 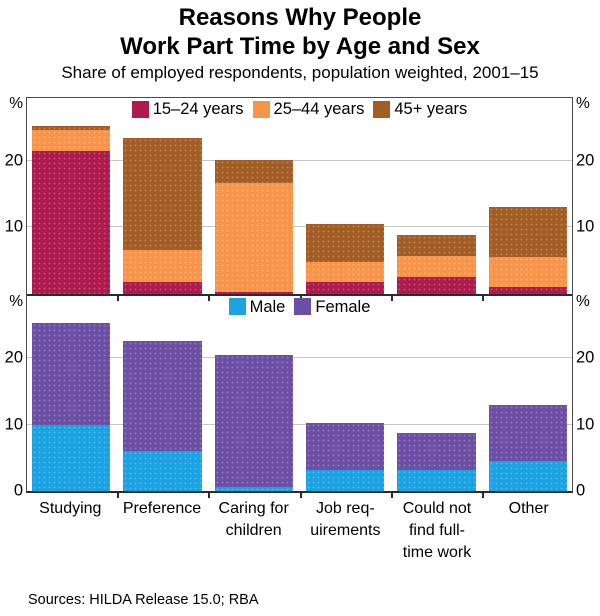 What do you see at coordinates (343, 306) in the screenshot?
I see `legend-label: Female` at bounding box center [343, 306].